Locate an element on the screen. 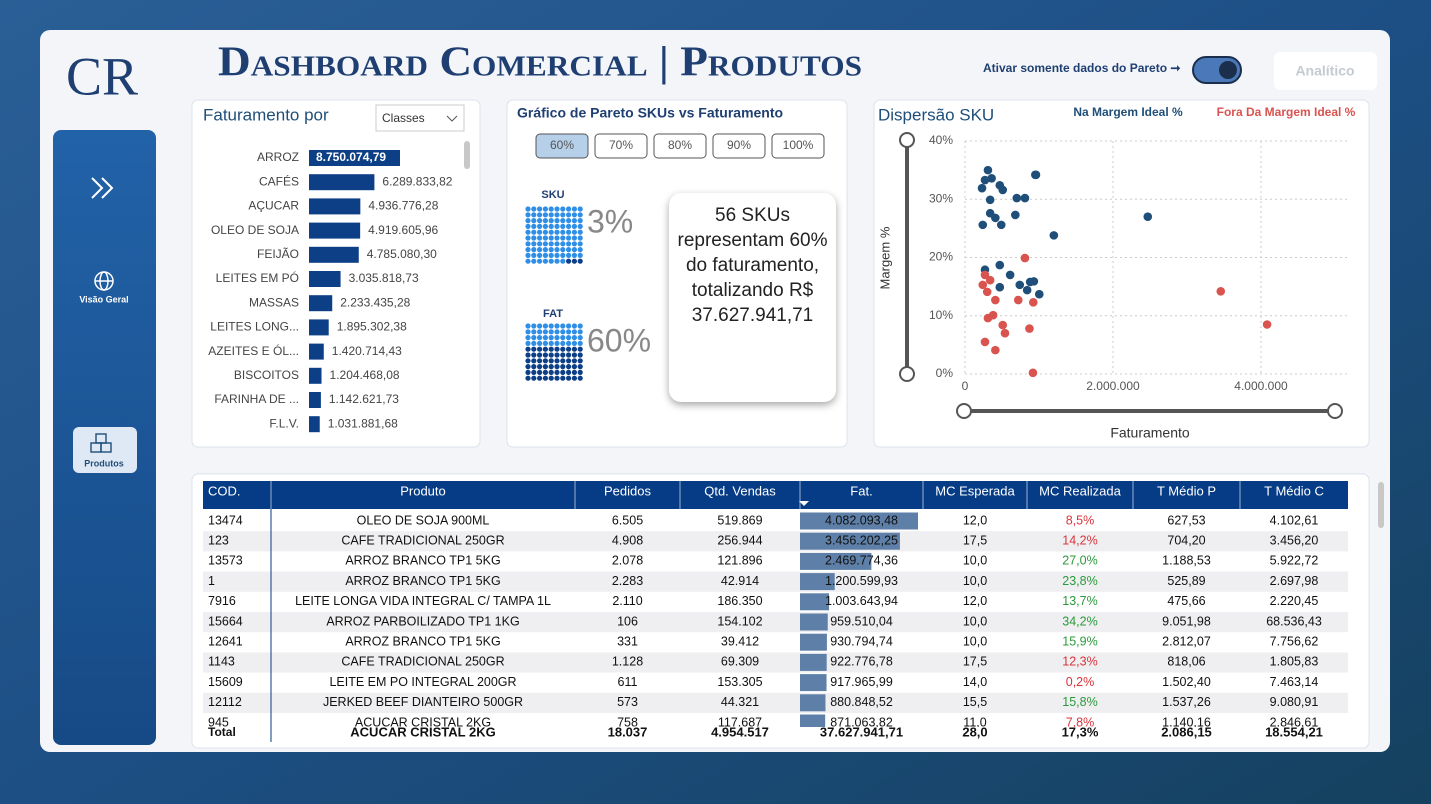 This screenshot has width=1431, height=804. column-header: T Médio C is located at coordinates (1294, 490).